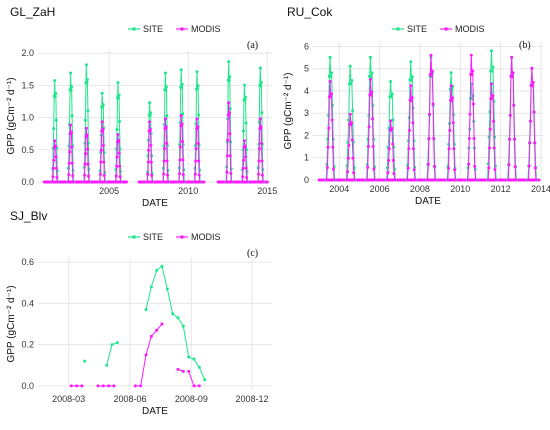 The height and width of the screenshot is (430, 550). I want to click on y-tick-label: 0.2, so click(27, 345).